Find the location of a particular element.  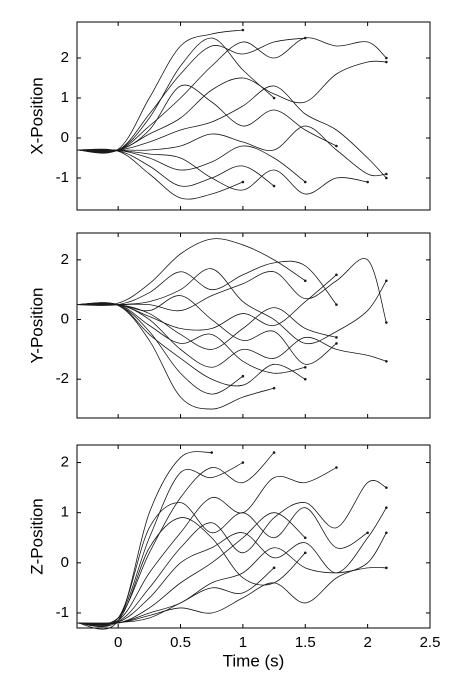

y-axis-label: Z-Position is located at coordinates (36, 536).